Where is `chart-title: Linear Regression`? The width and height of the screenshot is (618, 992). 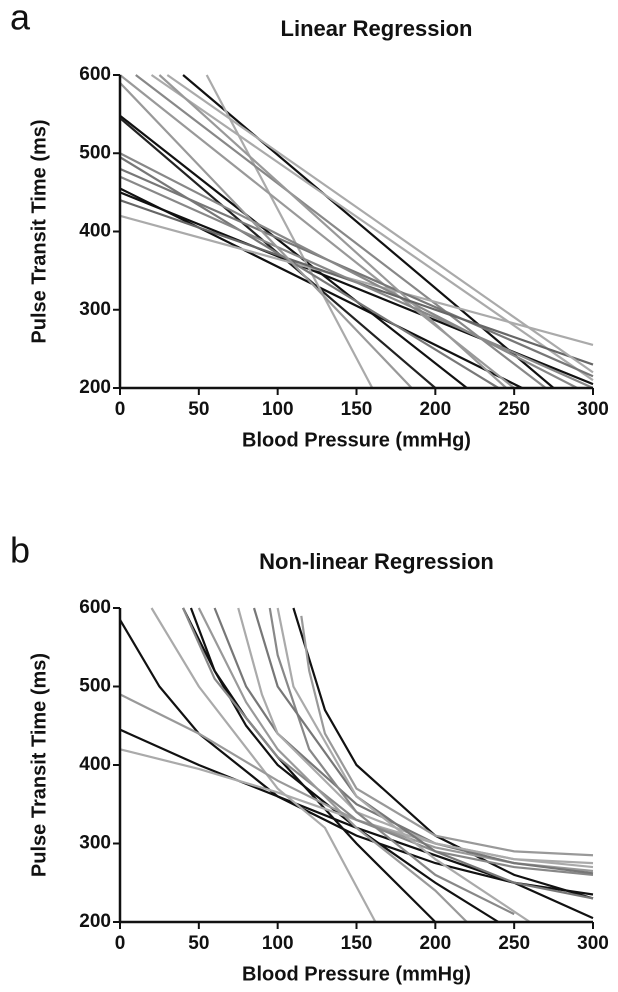
chart-title: Linear Regression is located at coordinates (377, 28).